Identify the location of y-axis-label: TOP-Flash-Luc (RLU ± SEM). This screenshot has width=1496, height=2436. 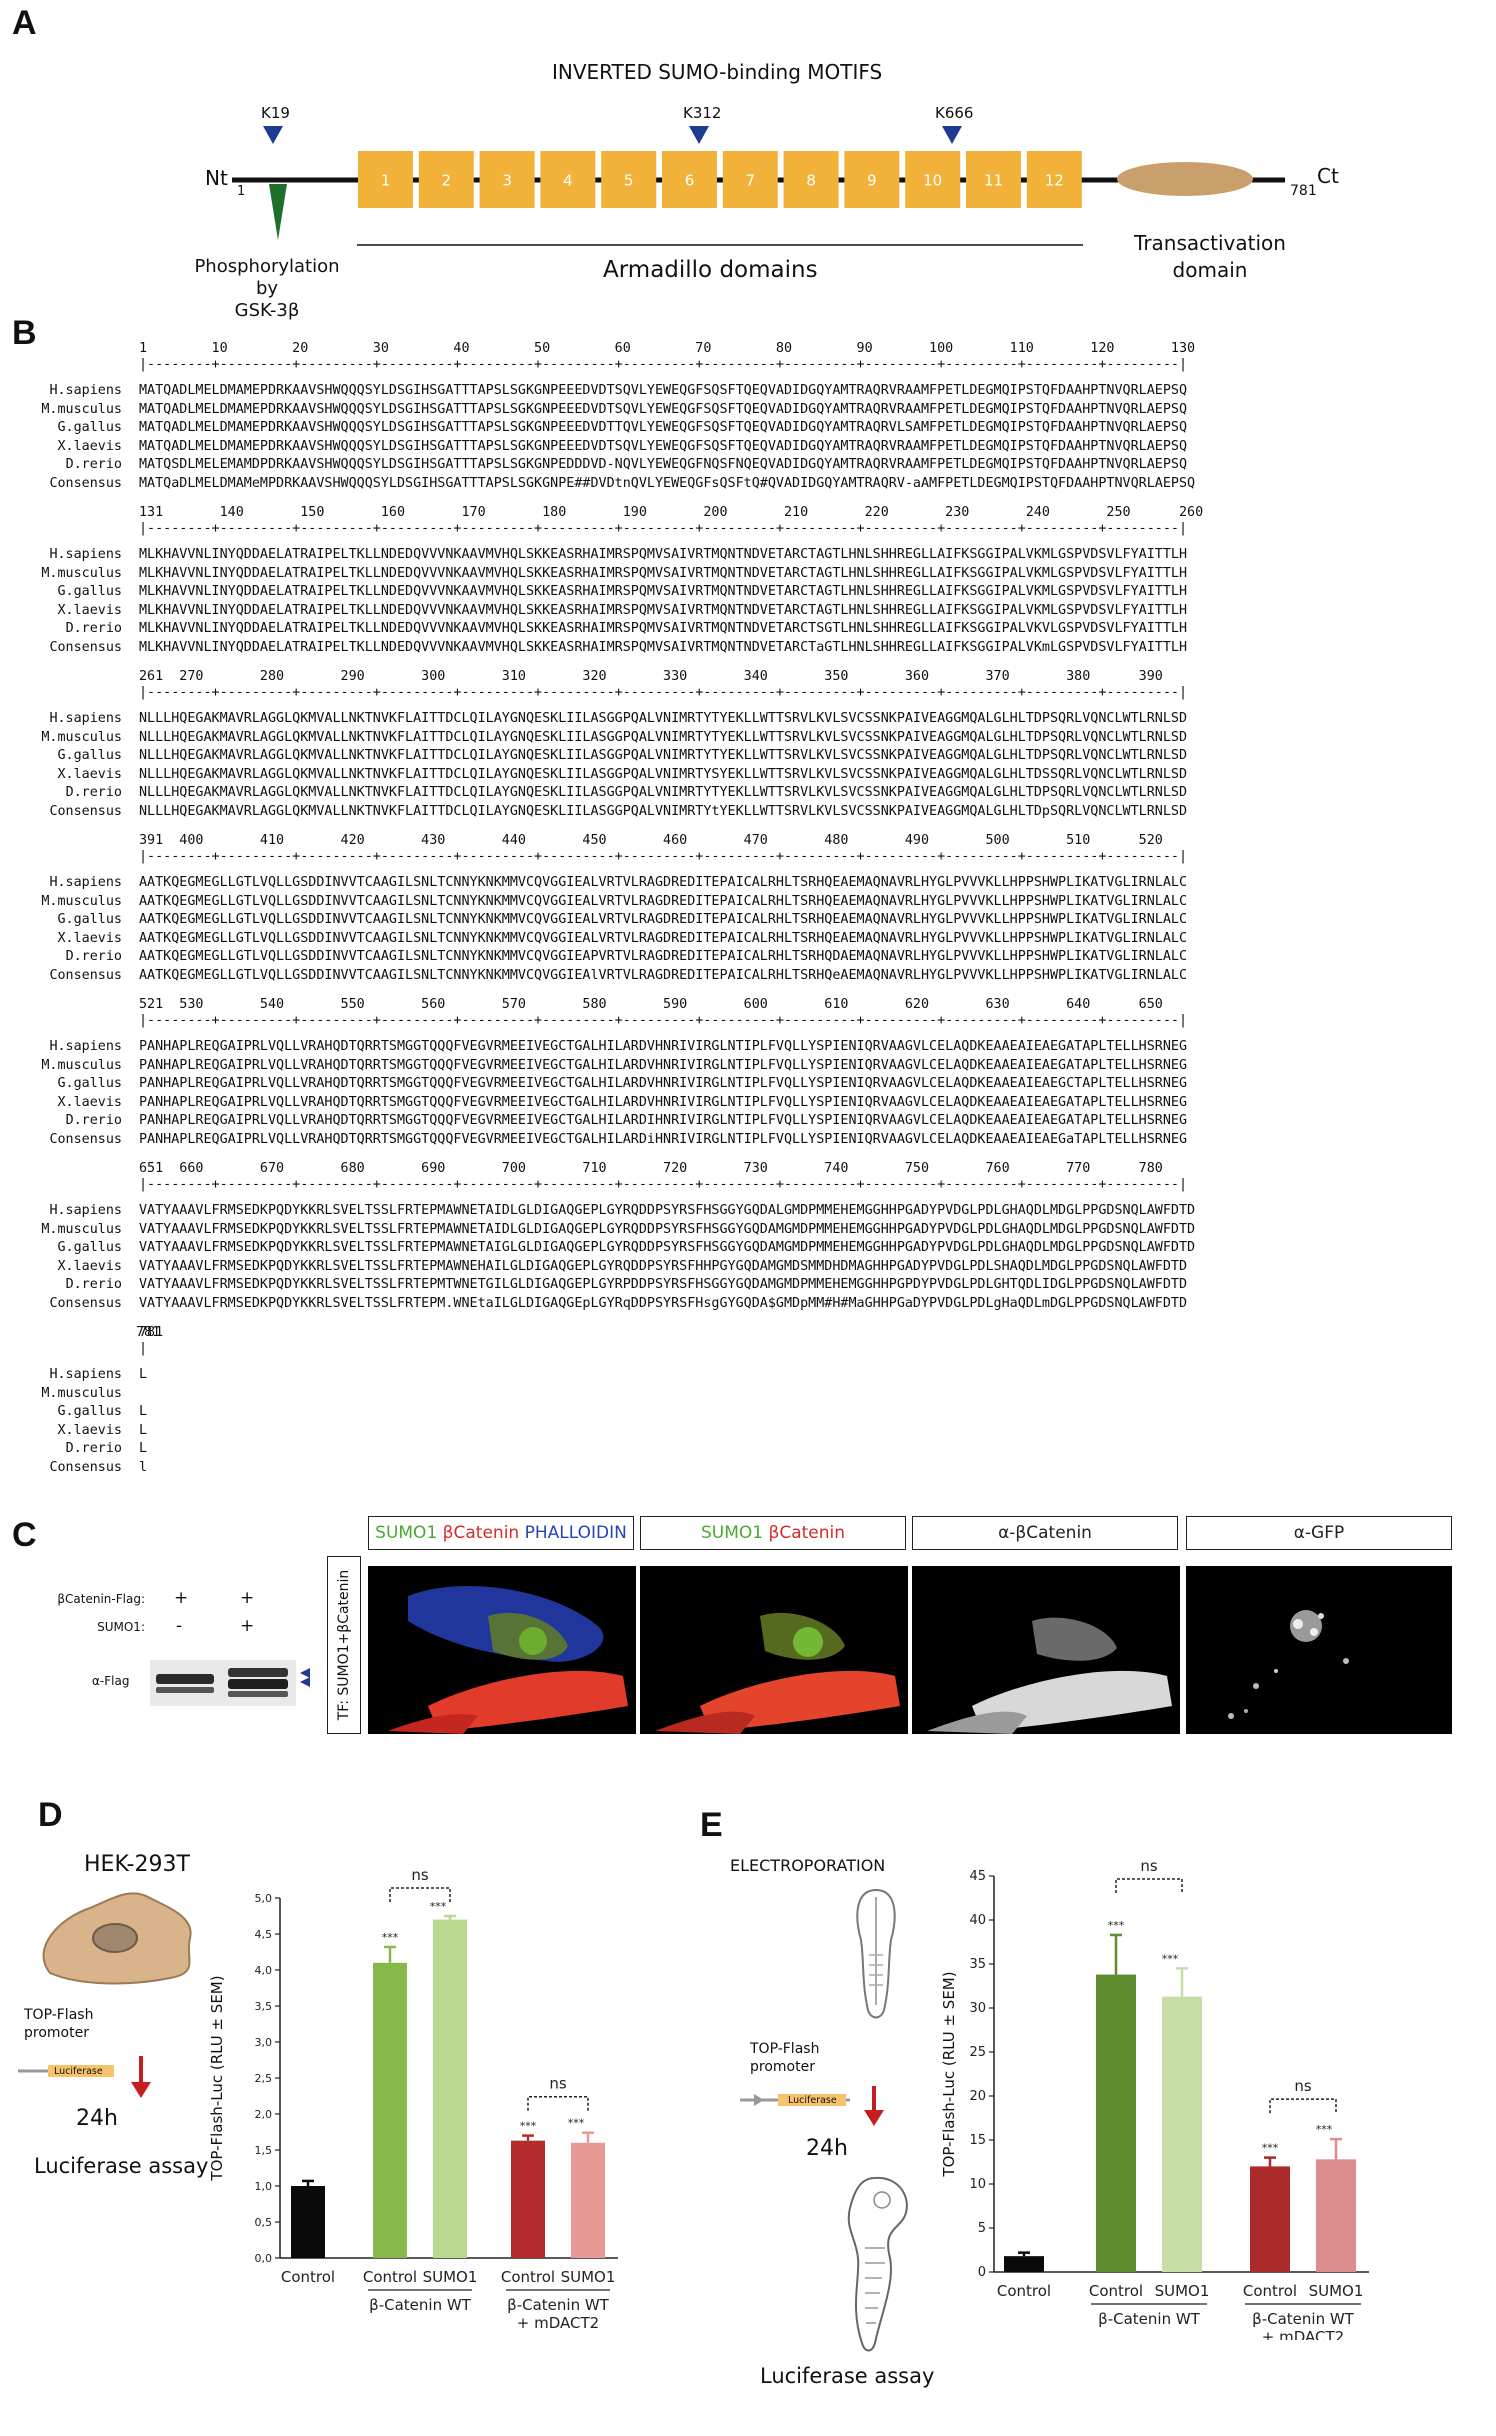
(217, 2078).